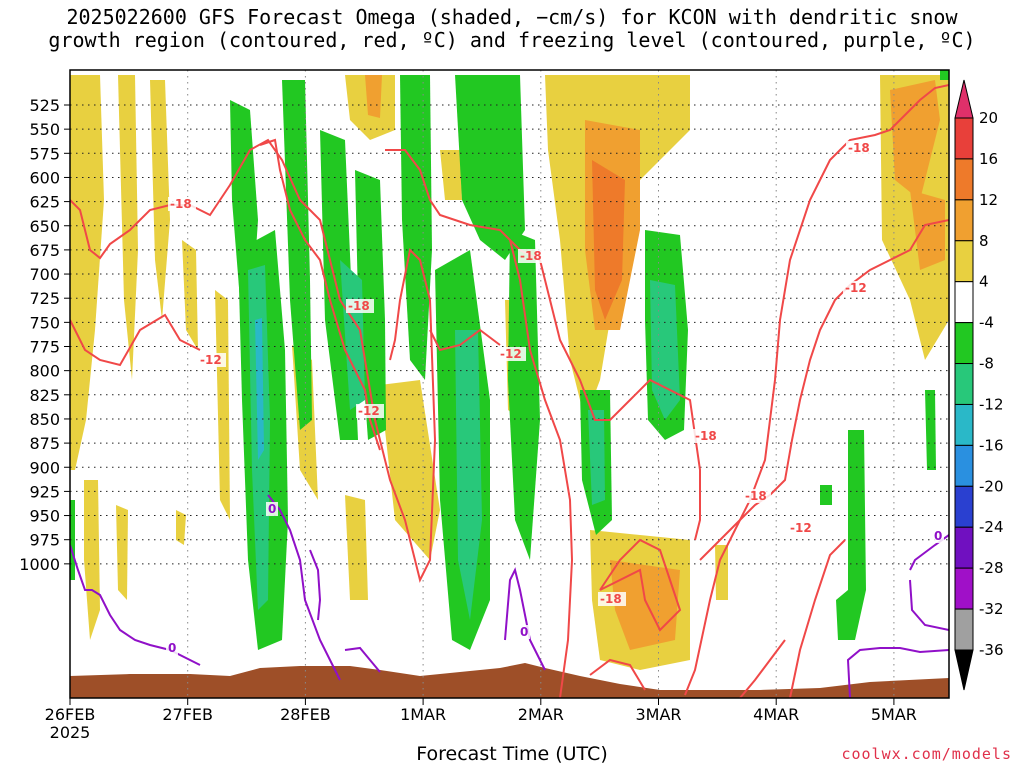  I want to click on x-tick-label: 1MAR, so click(423, 714).